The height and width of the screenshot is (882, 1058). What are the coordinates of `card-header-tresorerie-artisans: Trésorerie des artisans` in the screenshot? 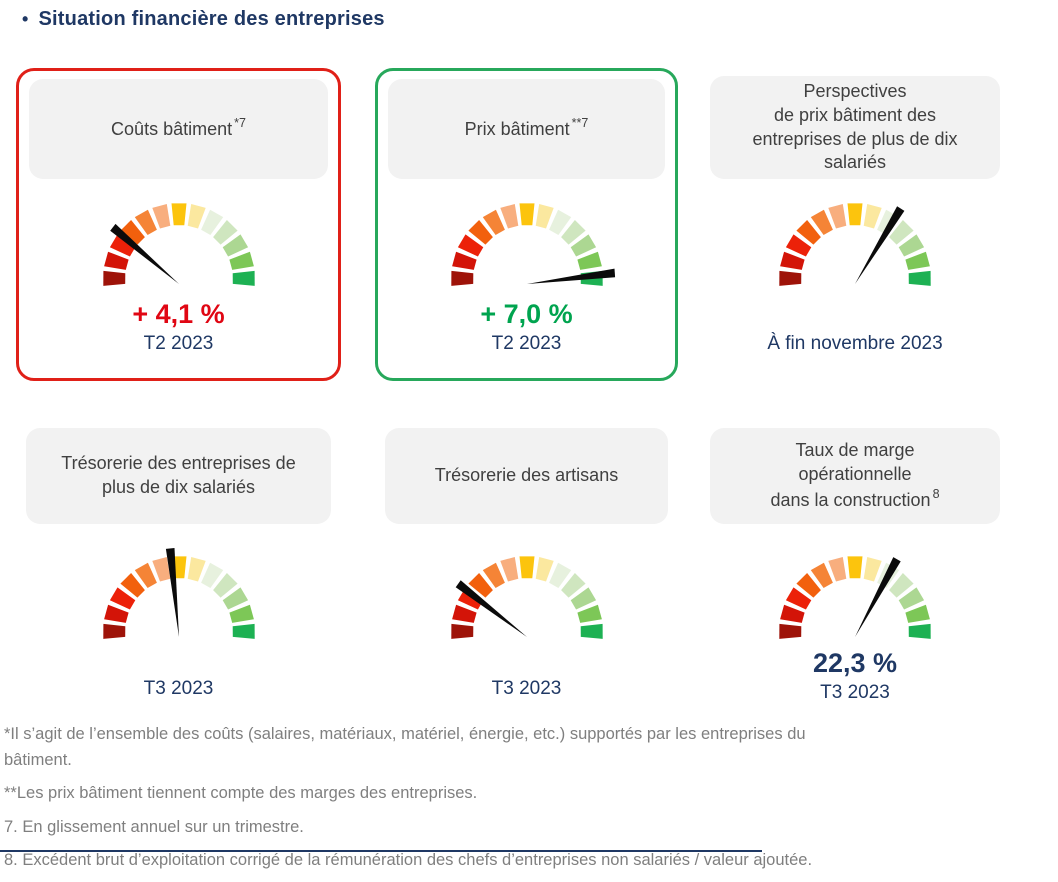 It's located at (526, 476).